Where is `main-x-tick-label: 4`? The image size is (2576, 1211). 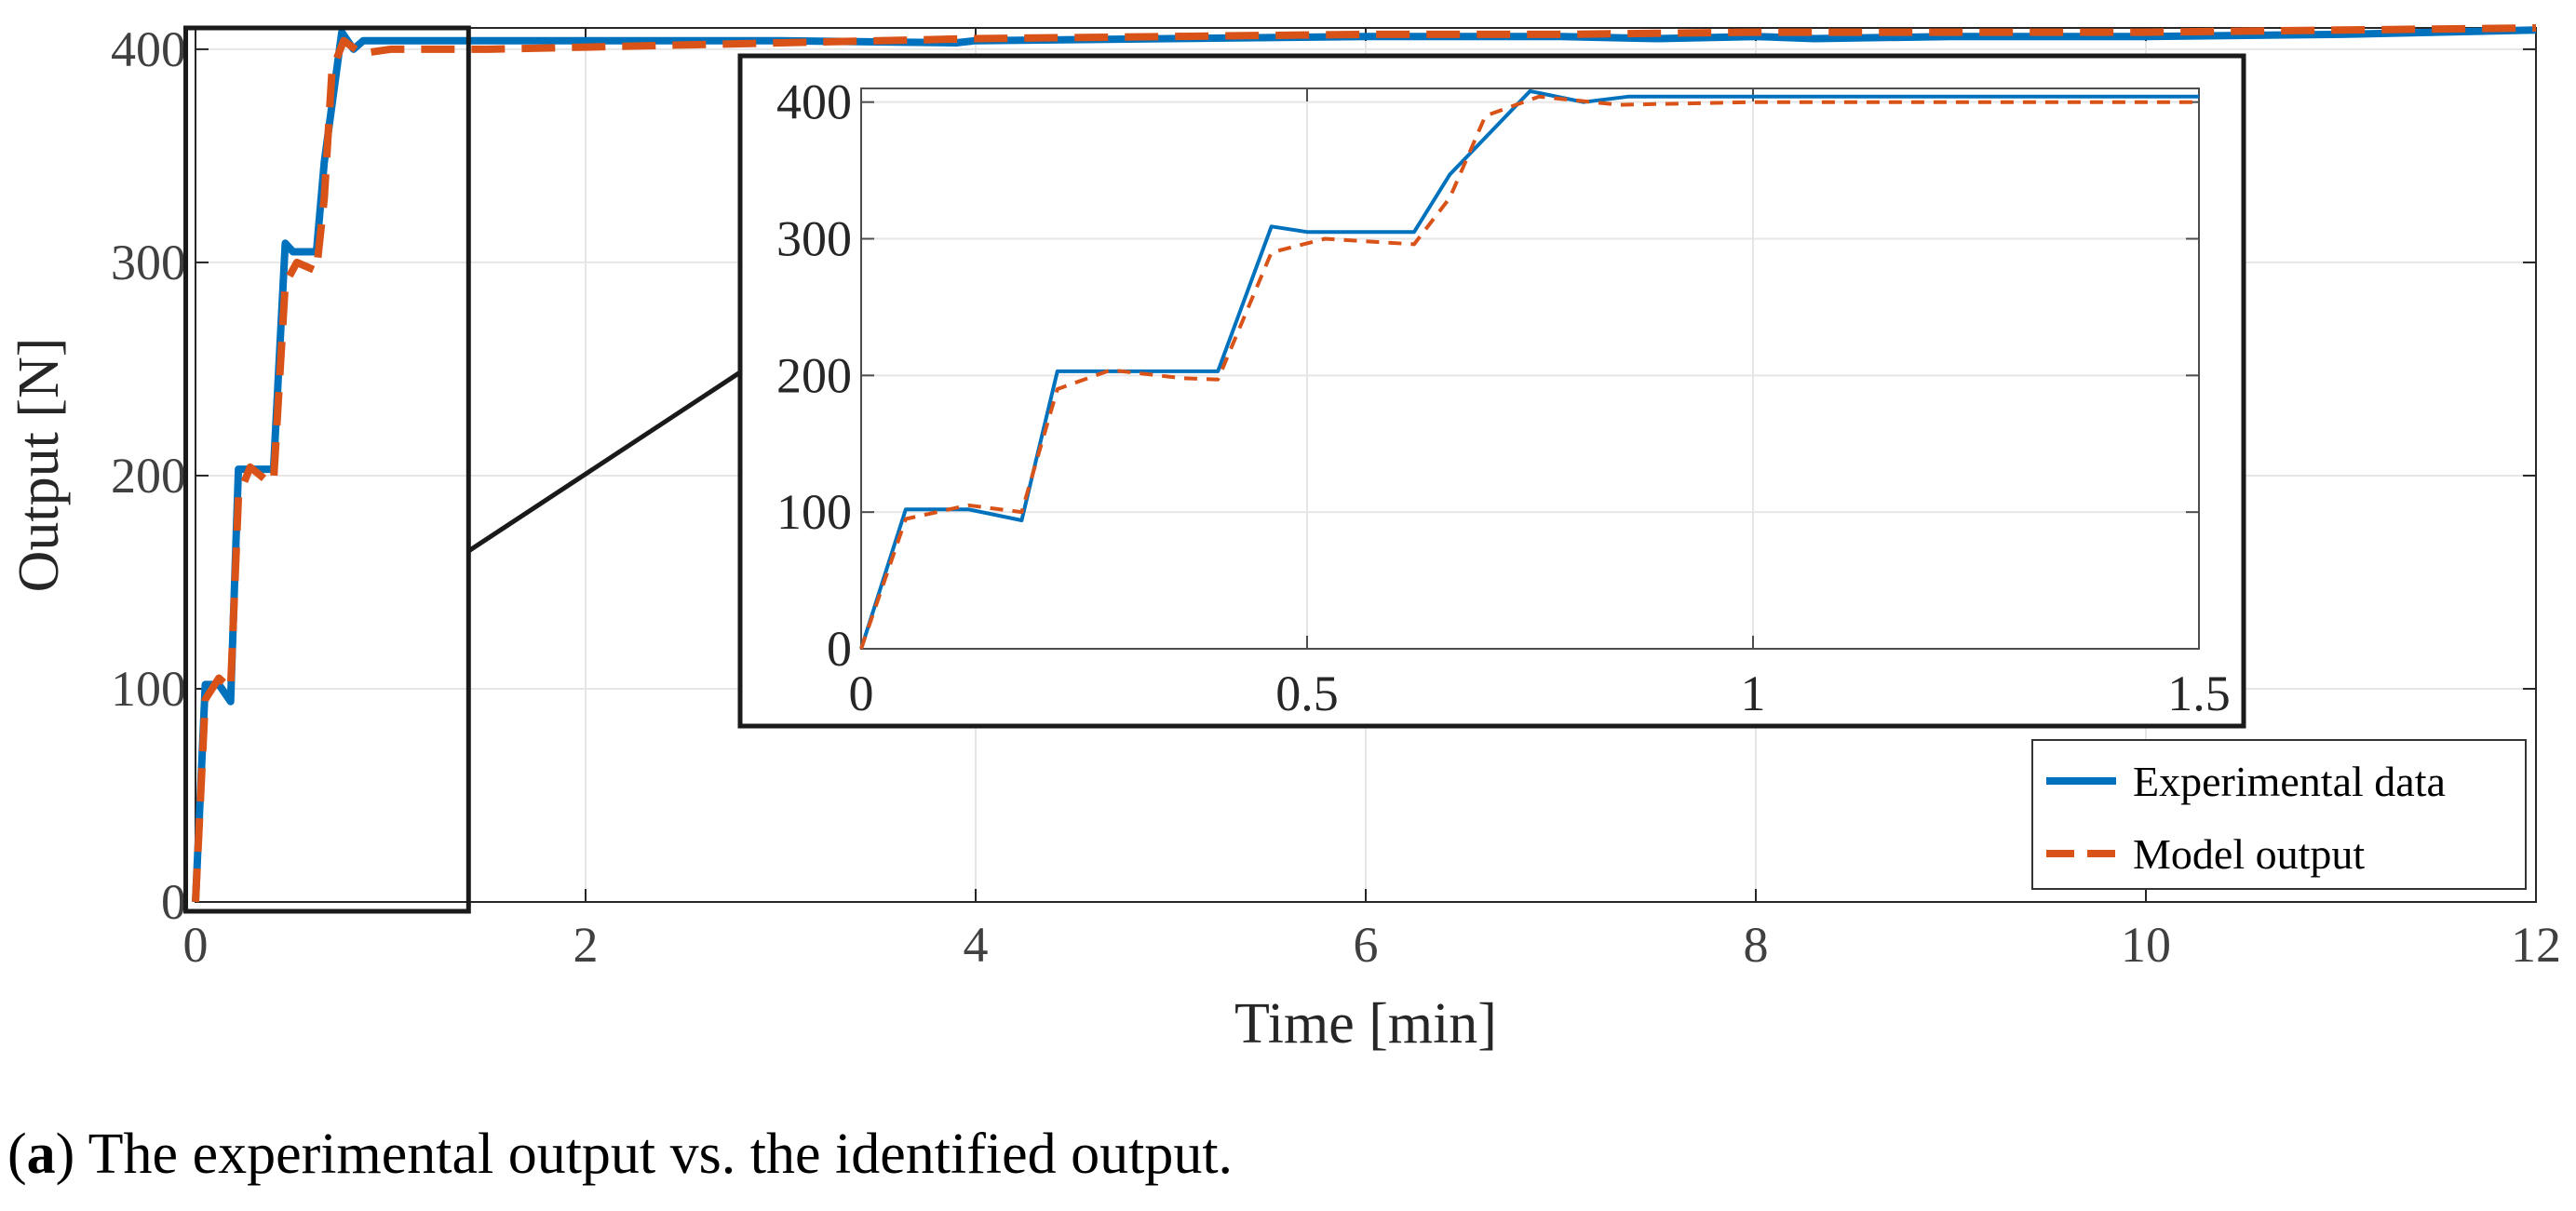 main-x-tick-label: 4 is located at coordinates (976, 945).